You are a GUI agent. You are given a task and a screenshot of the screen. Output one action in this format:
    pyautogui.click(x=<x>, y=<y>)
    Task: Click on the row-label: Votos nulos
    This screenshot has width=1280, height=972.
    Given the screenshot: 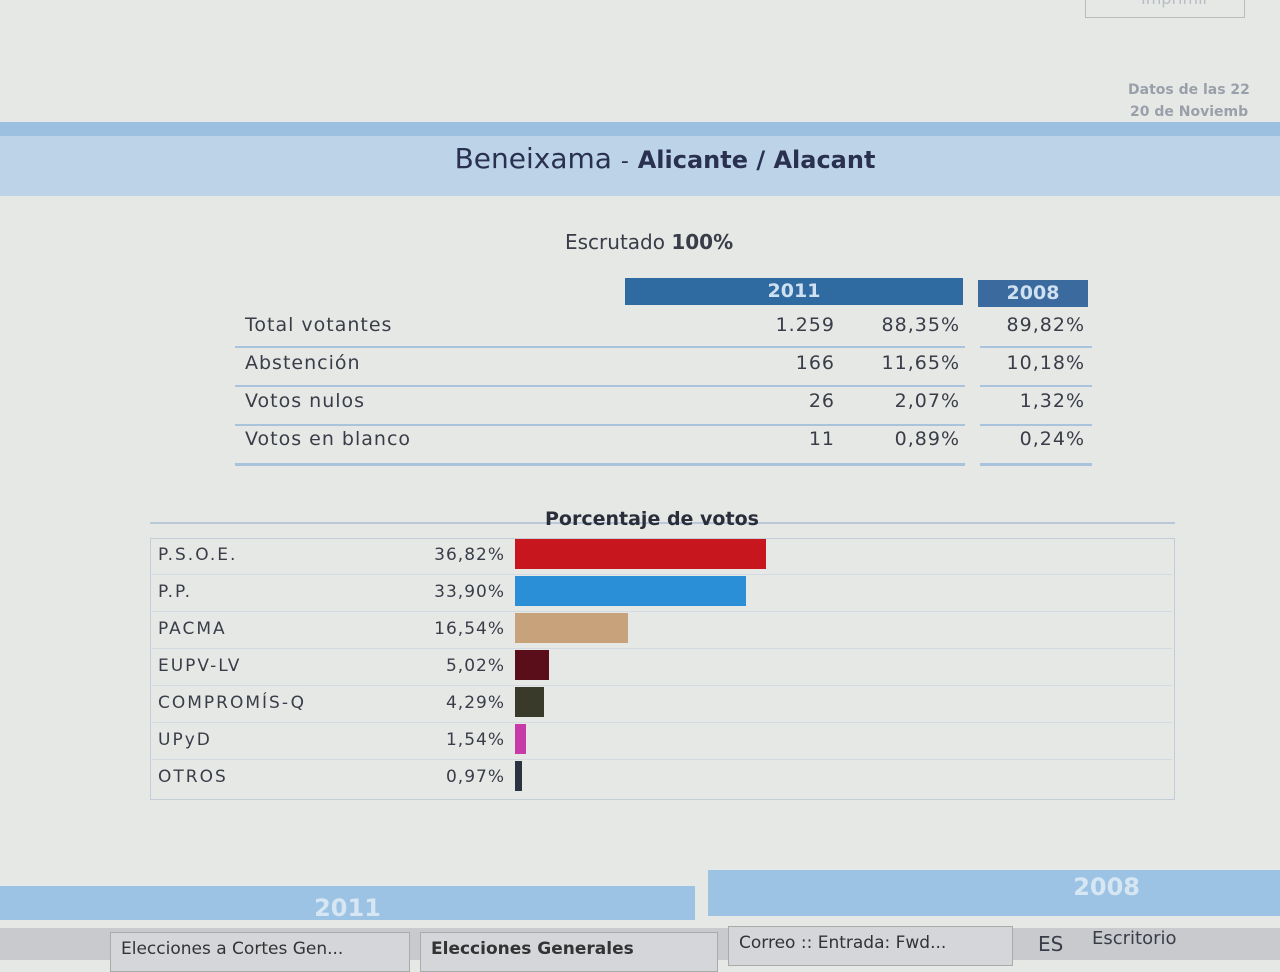 What is the action you would take?
    pyautogui.click(x=305, y=401)
    